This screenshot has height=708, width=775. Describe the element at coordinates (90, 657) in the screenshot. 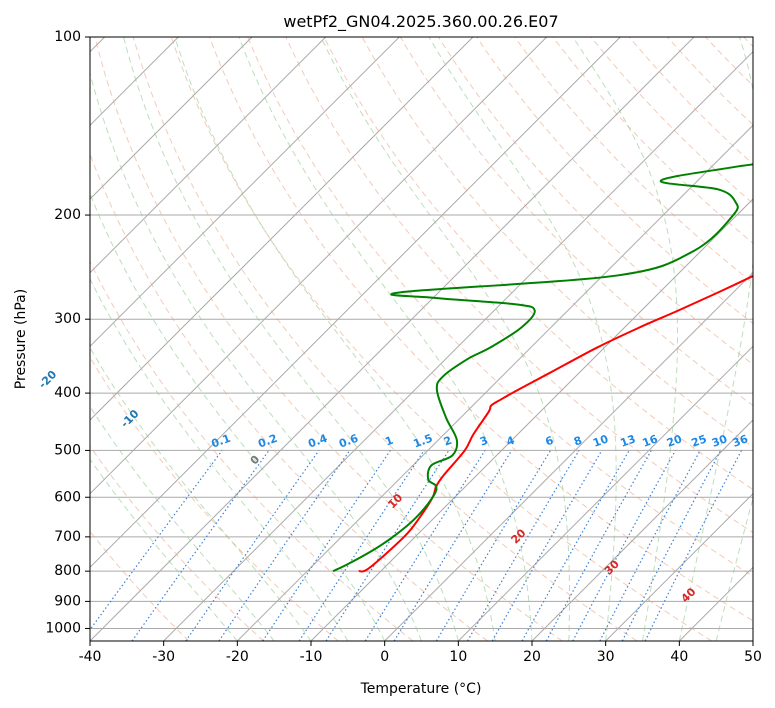

I see `x-tick-label: -40` at that location.